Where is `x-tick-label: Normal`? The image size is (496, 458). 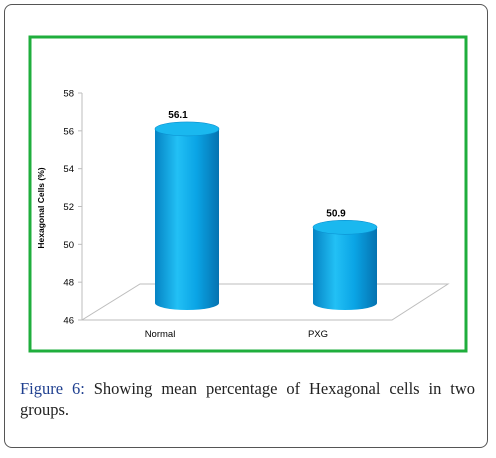
x-tick-label: Normal is located at coordinates (160, 334).